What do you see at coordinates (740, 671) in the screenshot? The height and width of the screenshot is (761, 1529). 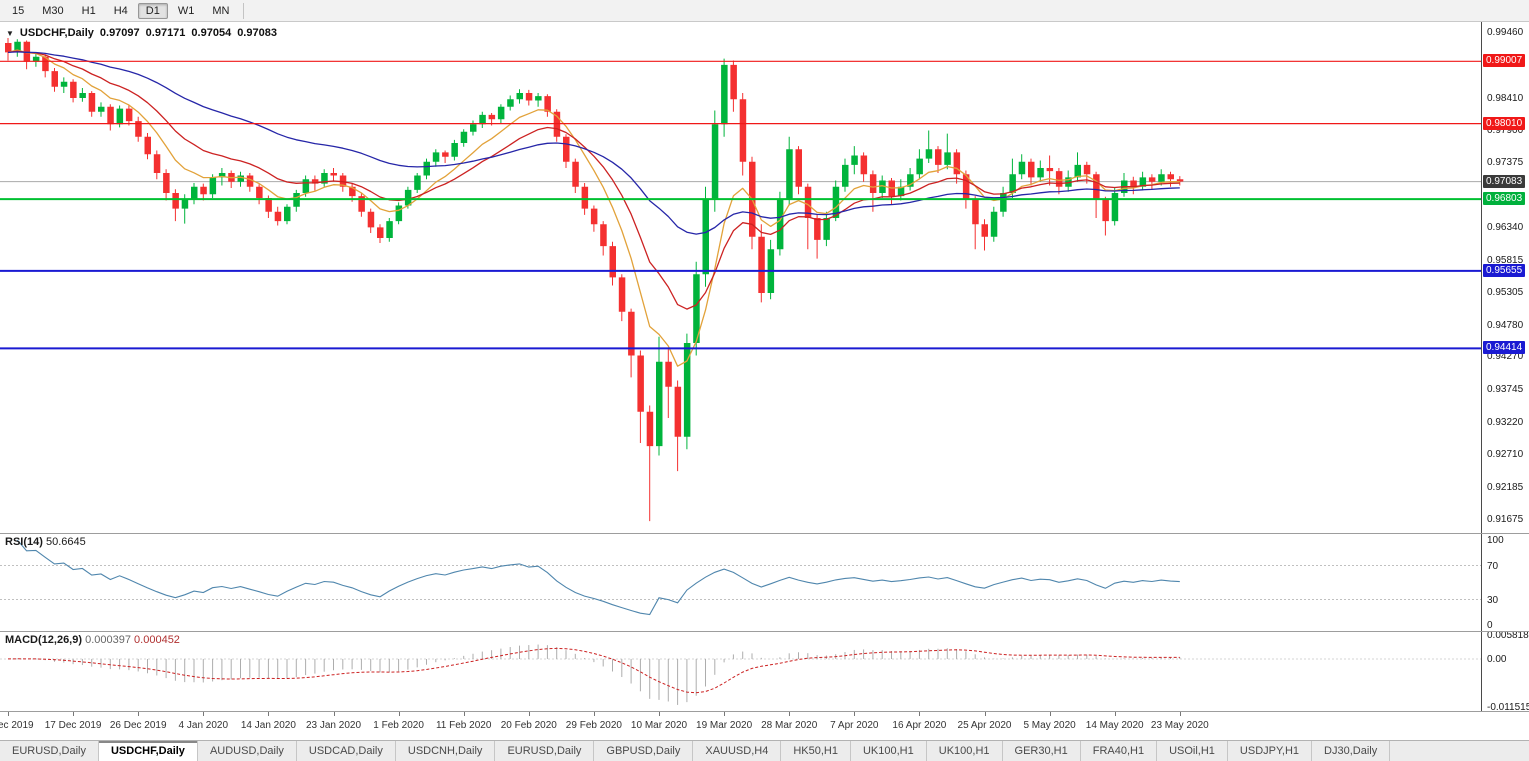 I see `macd-panel-canvas` at bounding box center [740, 671].